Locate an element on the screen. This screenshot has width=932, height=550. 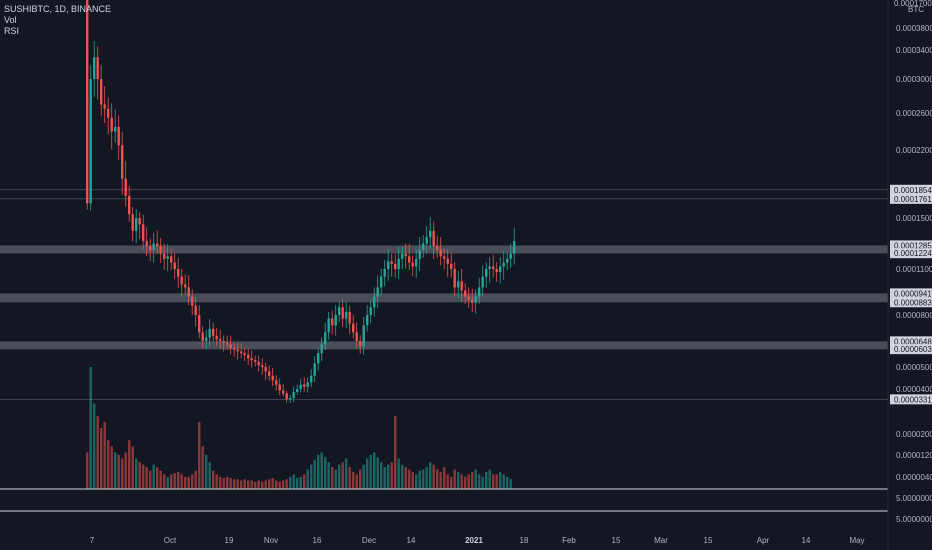
rsi-indicator-label: RSI is located at coordinates (12, 31).